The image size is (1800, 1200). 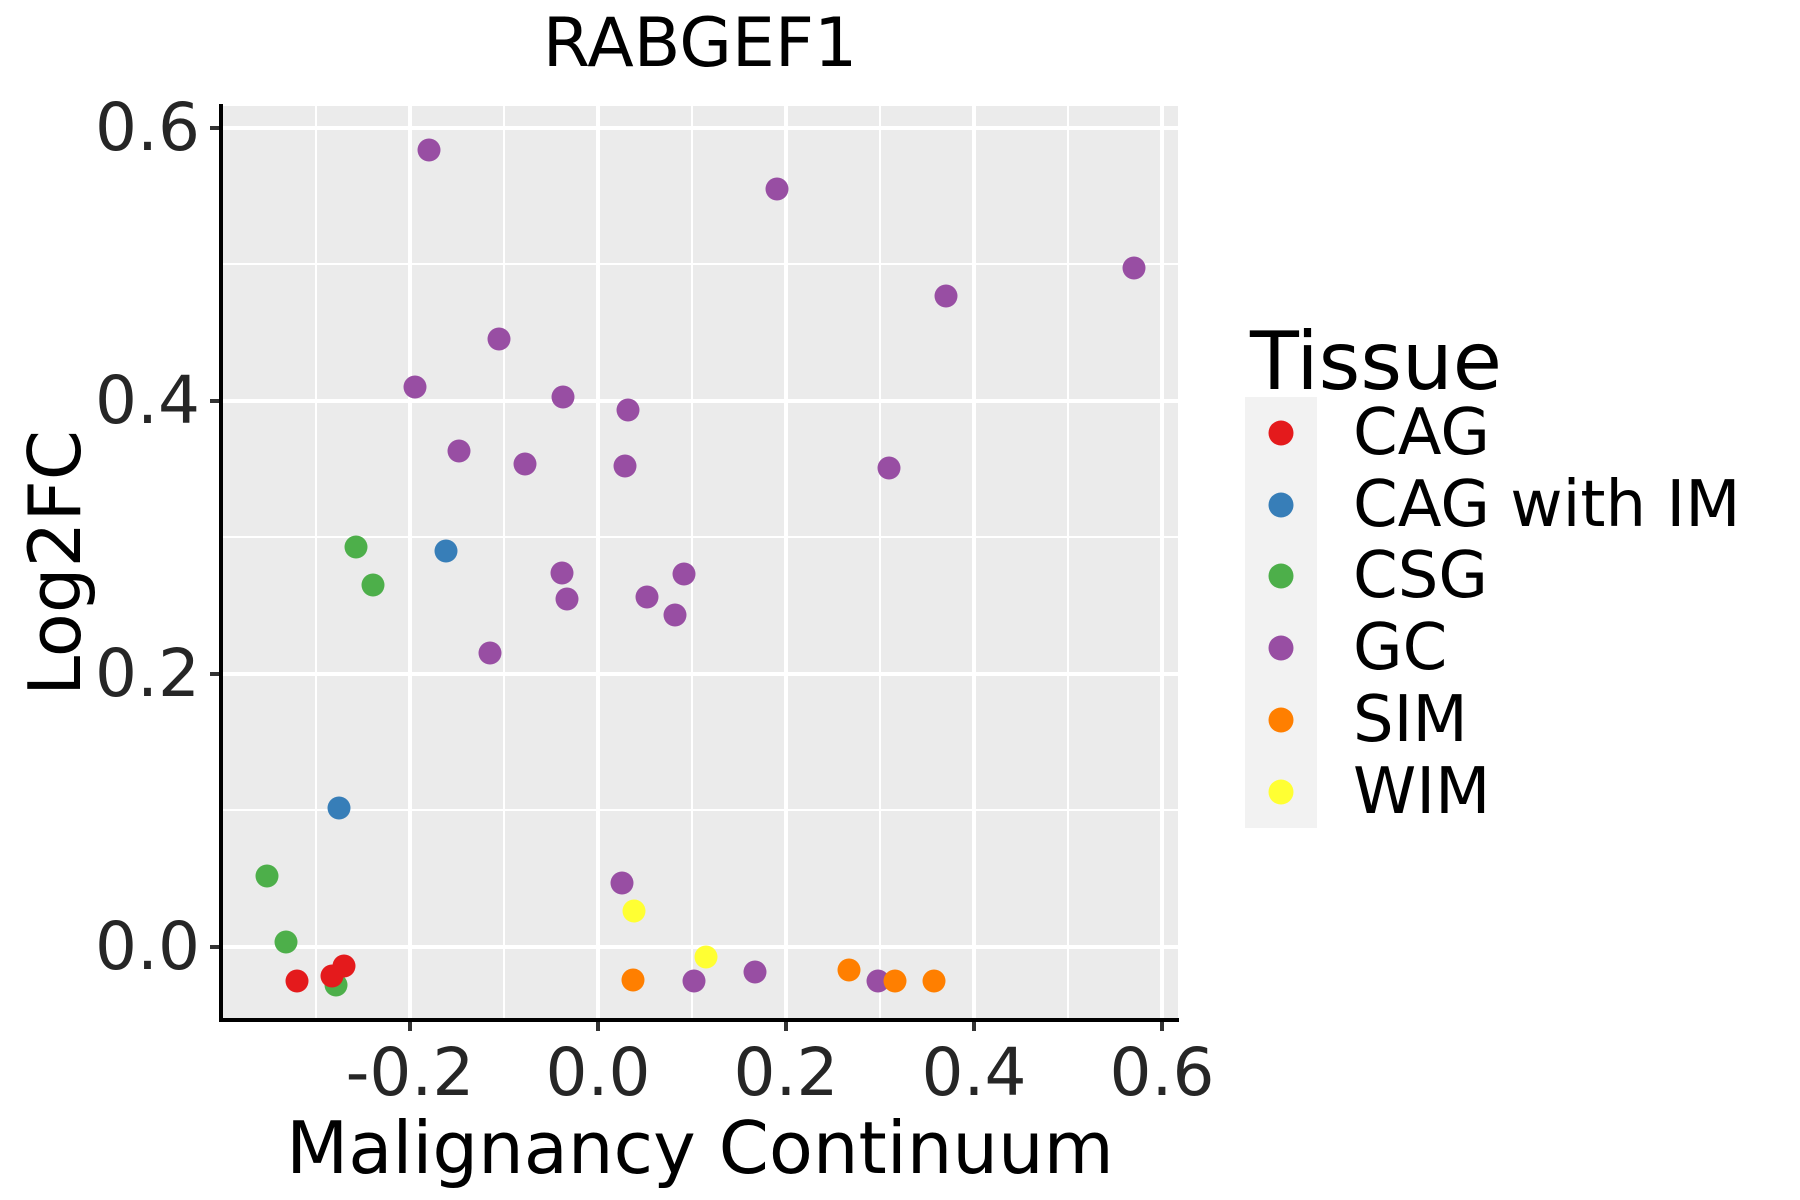 I want to click on legend-key-gc, so click(x=1281, y=648).